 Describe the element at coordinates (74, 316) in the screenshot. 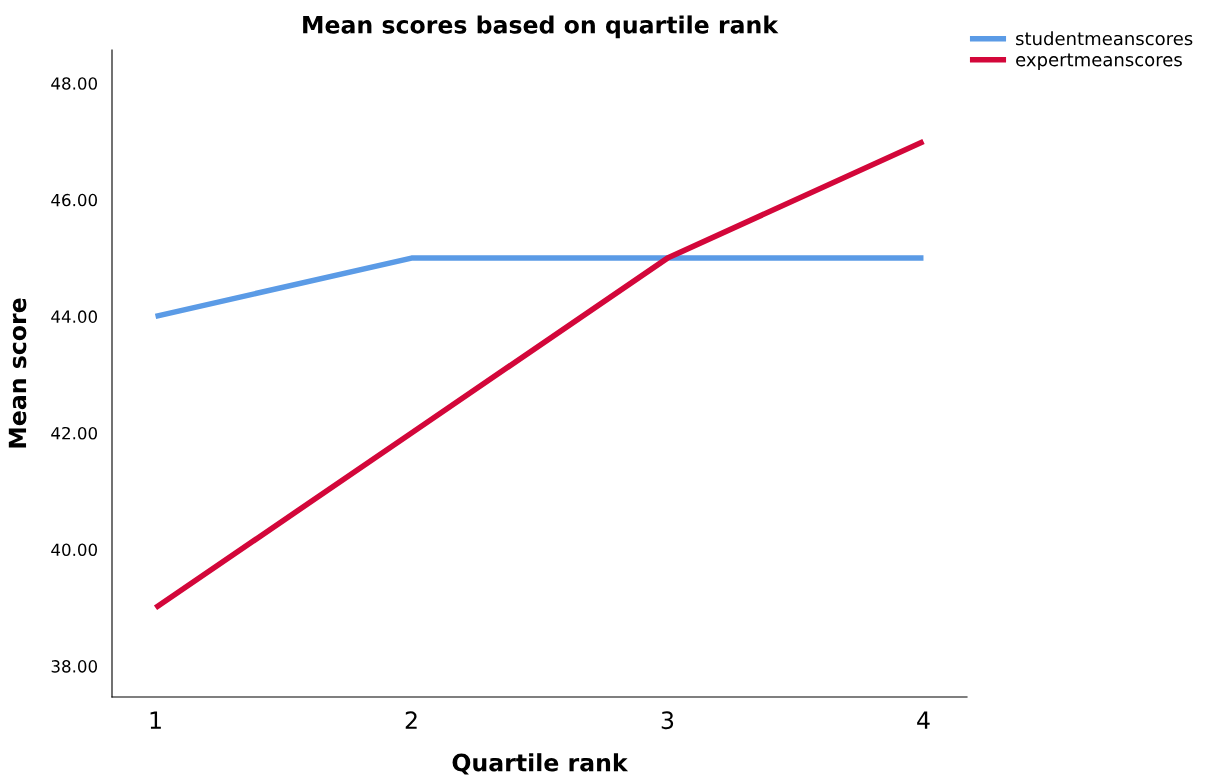

I see `y-tick-label: 44.00` at that location.